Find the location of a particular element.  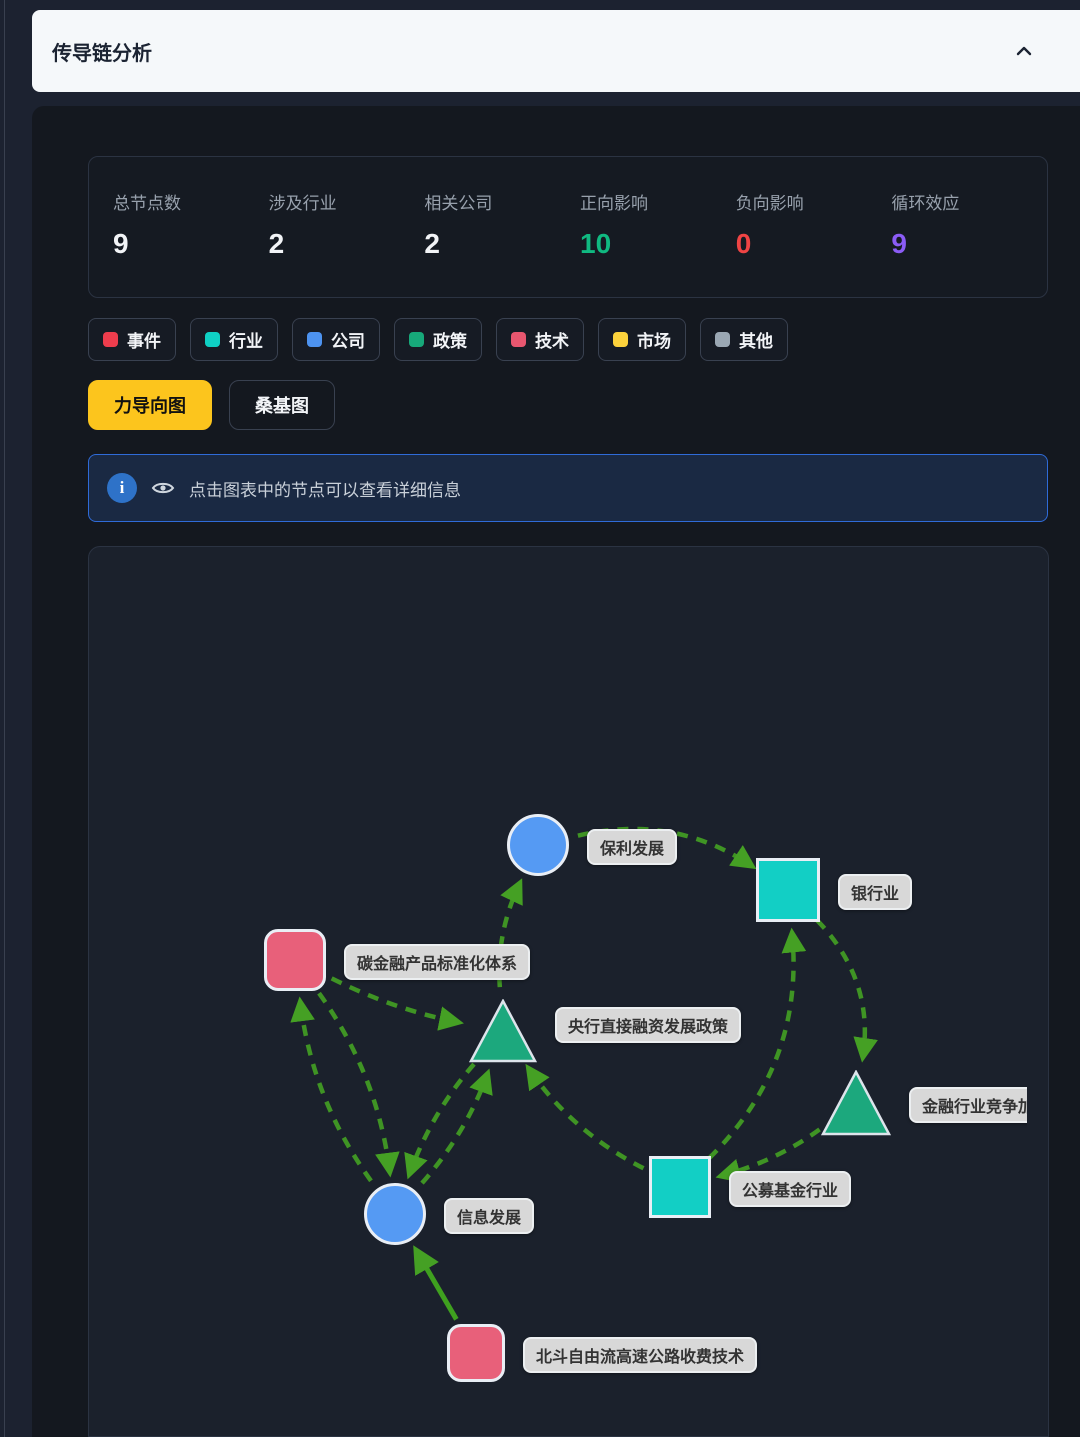

stat-value: 10 is located at coordinates (596, 243).